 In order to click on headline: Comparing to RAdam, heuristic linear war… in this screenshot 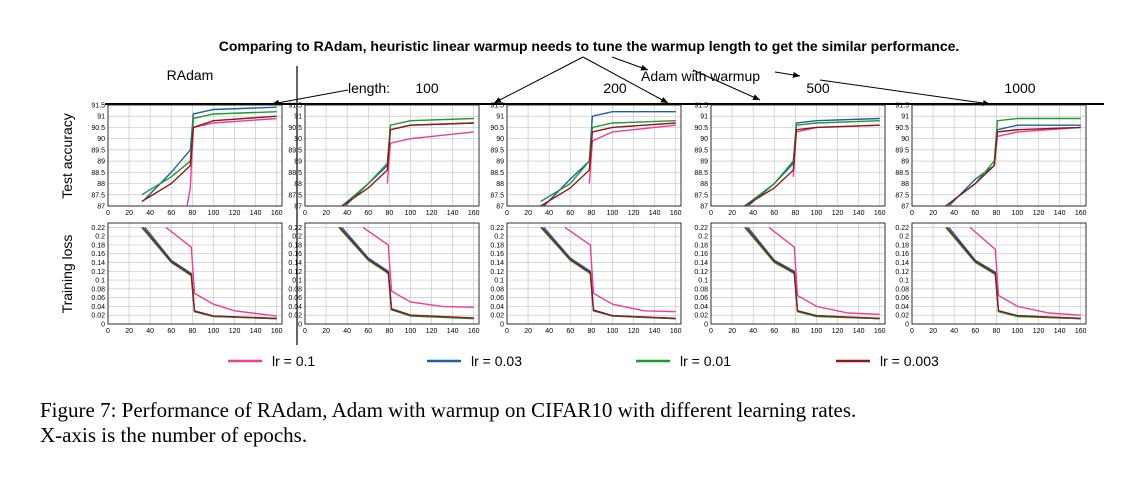, I will do `click(589, 46)`.